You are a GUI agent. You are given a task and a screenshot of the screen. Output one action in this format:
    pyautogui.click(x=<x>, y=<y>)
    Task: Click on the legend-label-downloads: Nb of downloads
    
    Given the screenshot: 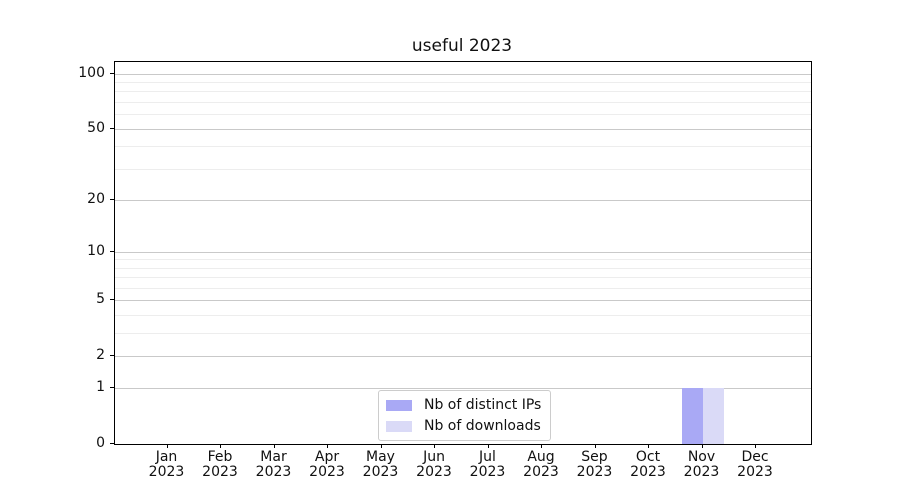 What is the action you would take?
    pyautogui.click(x=482, y=426)
    